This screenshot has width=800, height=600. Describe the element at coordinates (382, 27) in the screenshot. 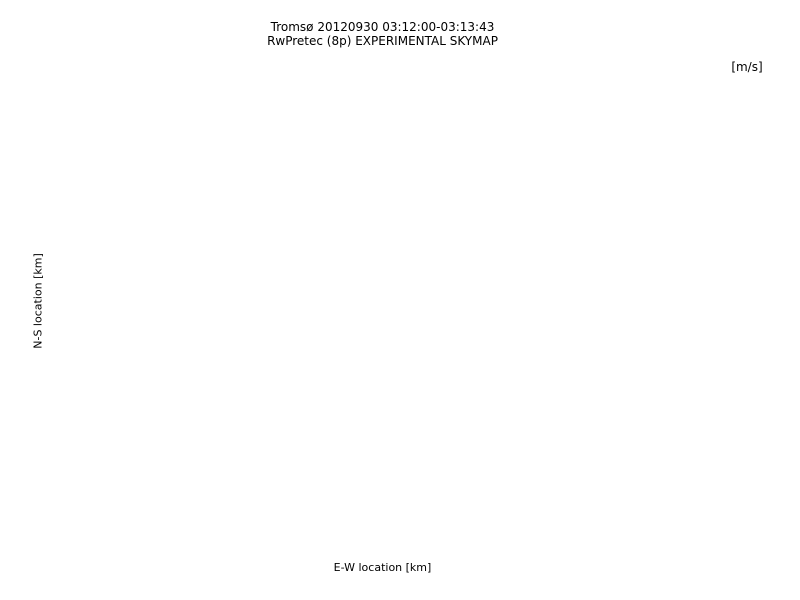

I see `chart-title: Tromsø 20120930 03:12:00-03:13:43` at that location.